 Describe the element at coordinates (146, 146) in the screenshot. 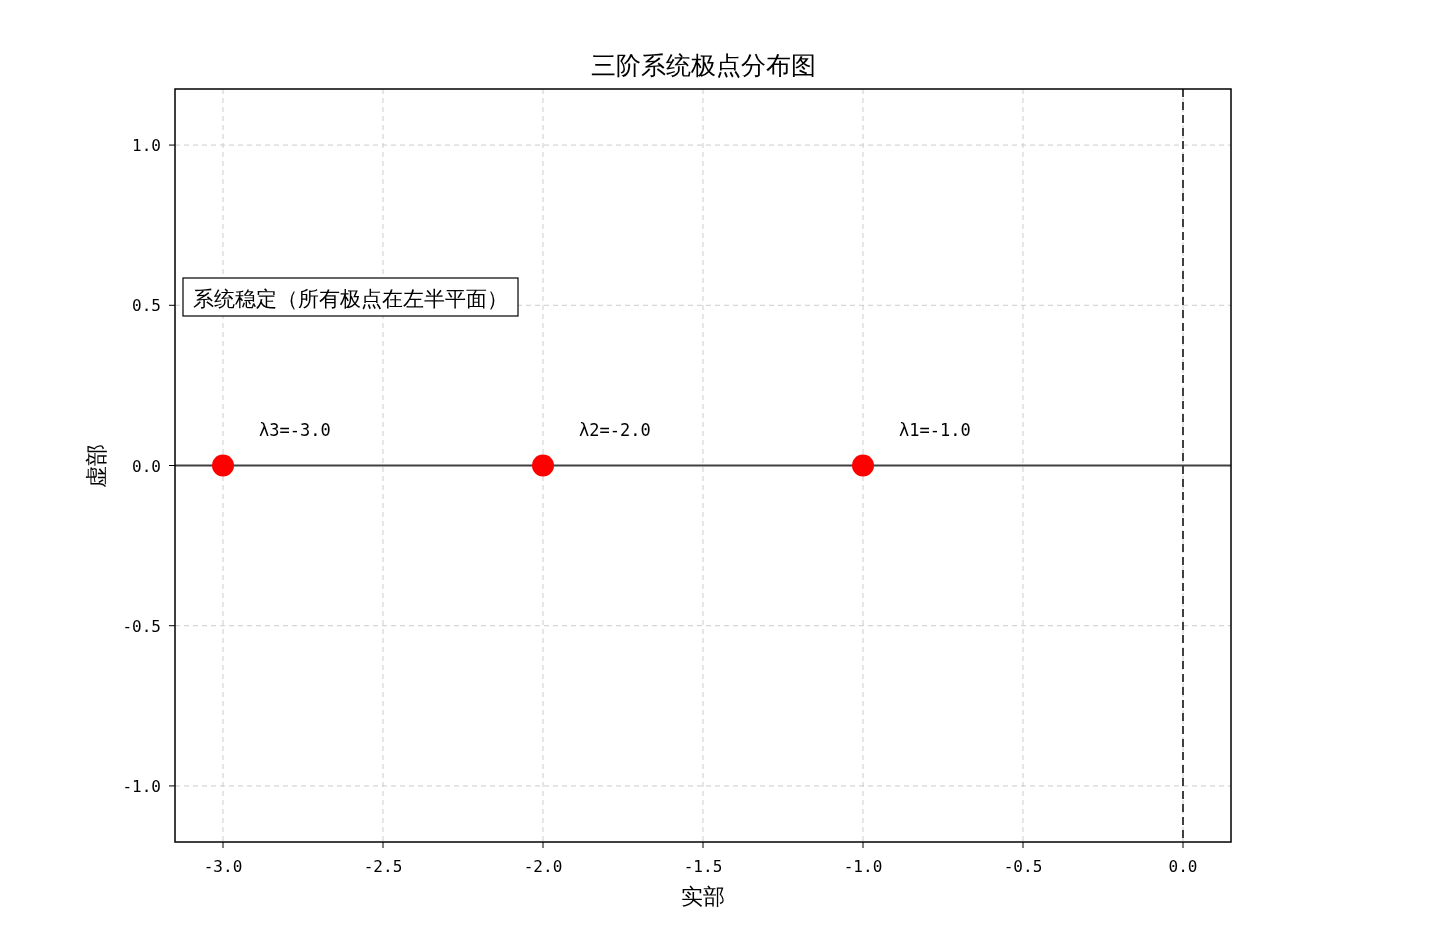

I see `y-tick-label: 1.0` at that location.